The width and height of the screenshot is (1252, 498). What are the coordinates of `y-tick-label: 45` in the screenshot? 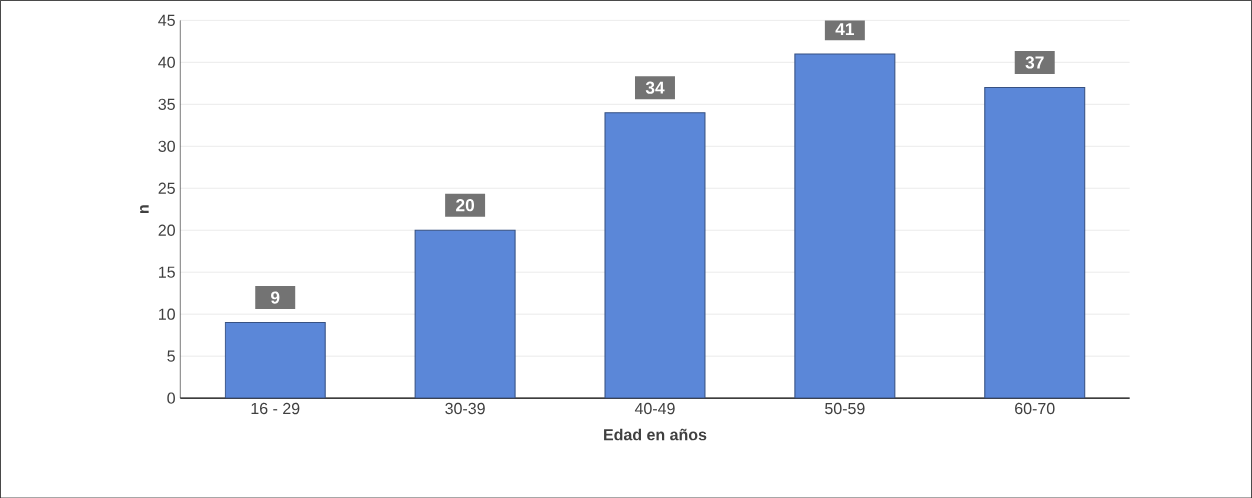 It's located at (166, 20).